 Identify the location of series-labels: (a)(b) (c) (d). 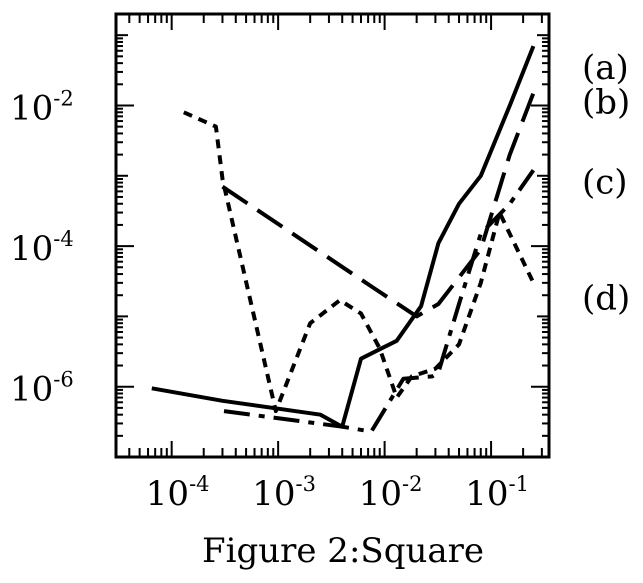
(606, 183).